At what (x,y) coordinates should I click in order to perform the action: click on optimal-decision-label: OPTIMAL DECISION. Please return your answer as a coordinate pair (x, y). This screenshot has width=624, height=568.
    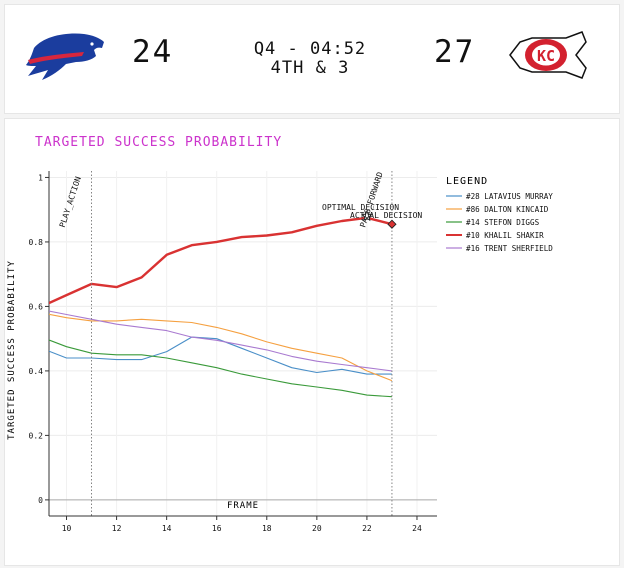
    Looking at the image, I should click on (360, 207).